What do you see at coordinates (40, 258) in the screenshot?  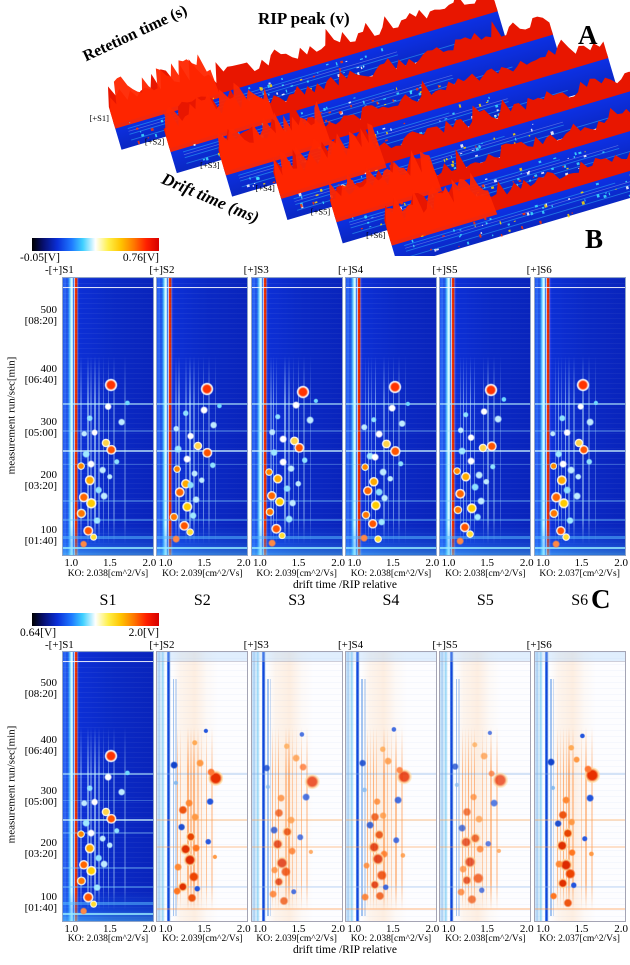 I see `colorbar-b-min-label: -0.05[V]` at bounding box center [40, 258].